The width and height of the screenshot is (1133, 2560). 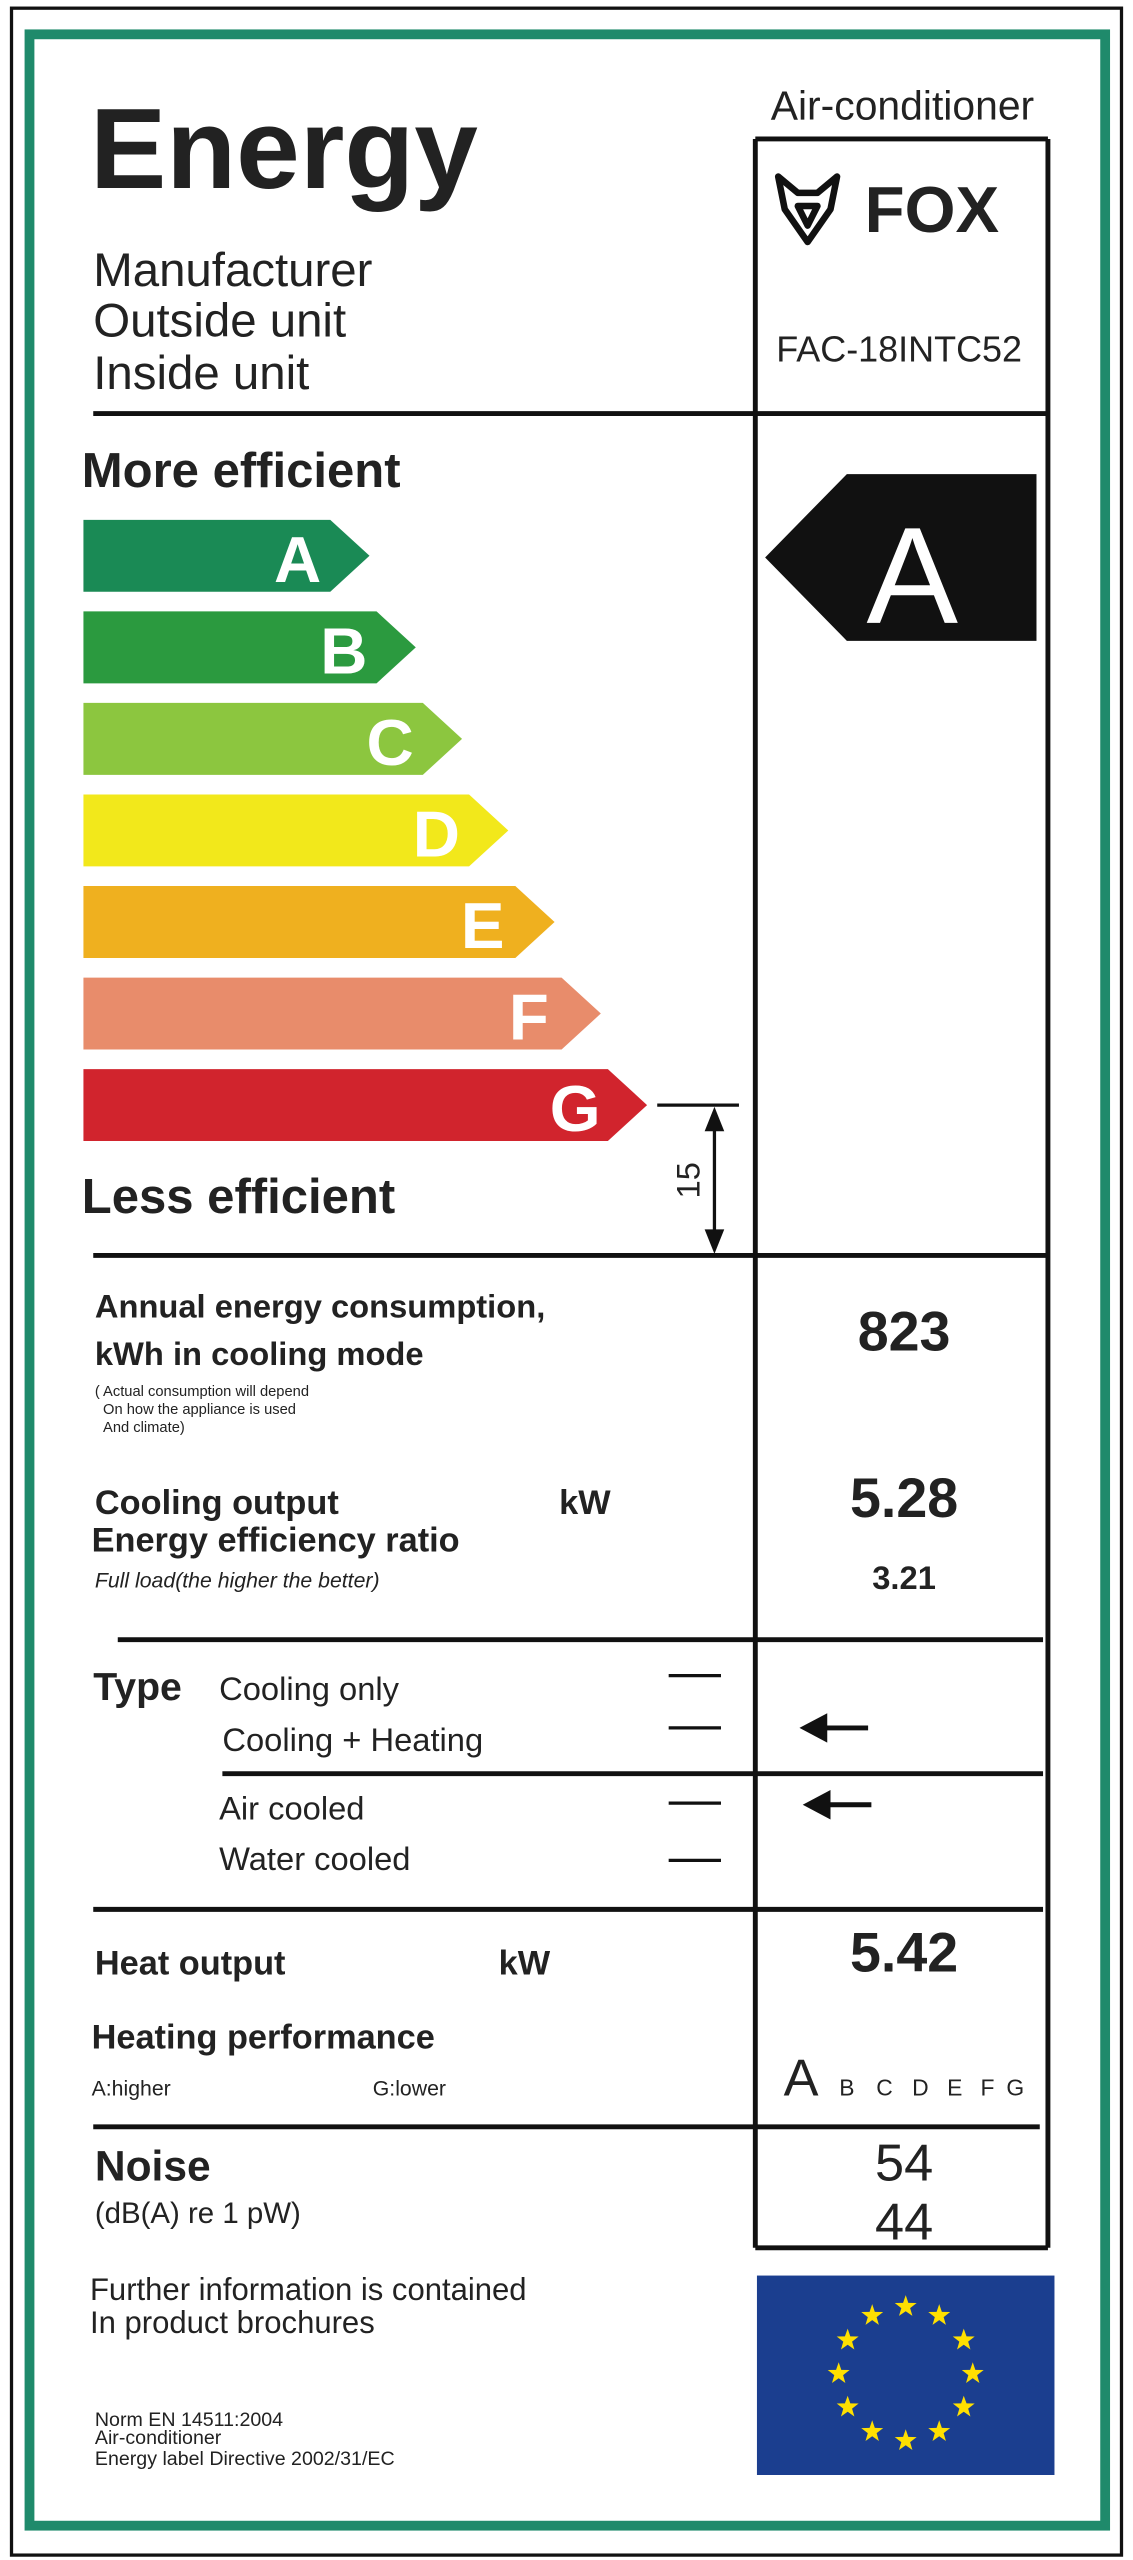 I want to click on cooling-unit: kW, so click(x=585, y=1503).